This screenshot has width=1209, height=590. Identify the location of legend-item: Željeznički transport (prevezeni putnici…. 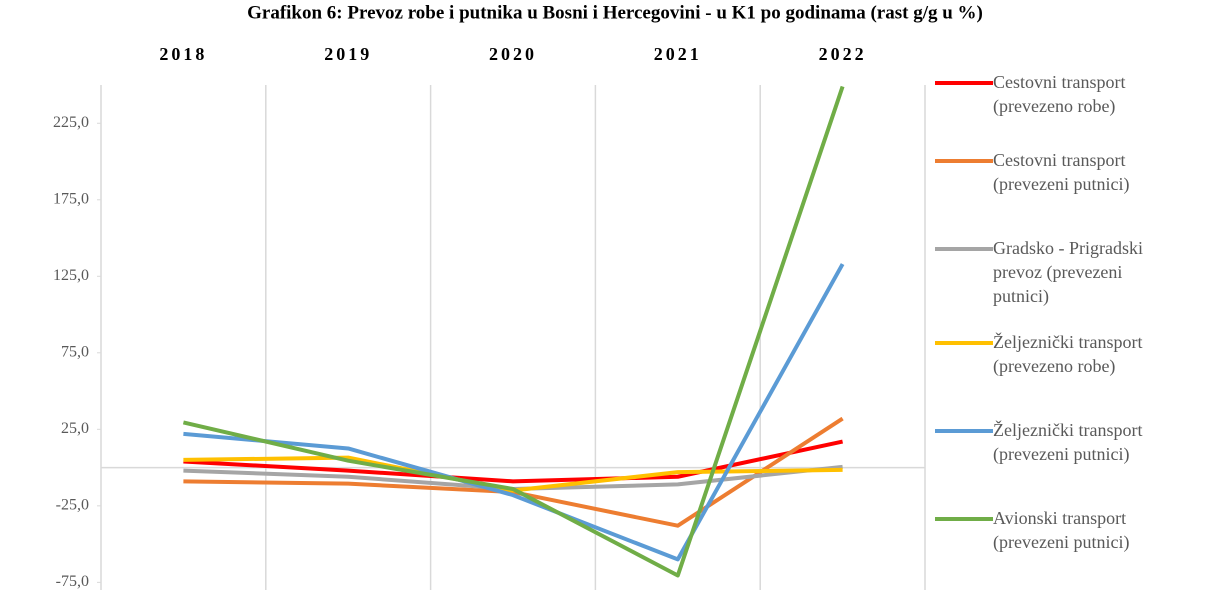
(1056, 442).